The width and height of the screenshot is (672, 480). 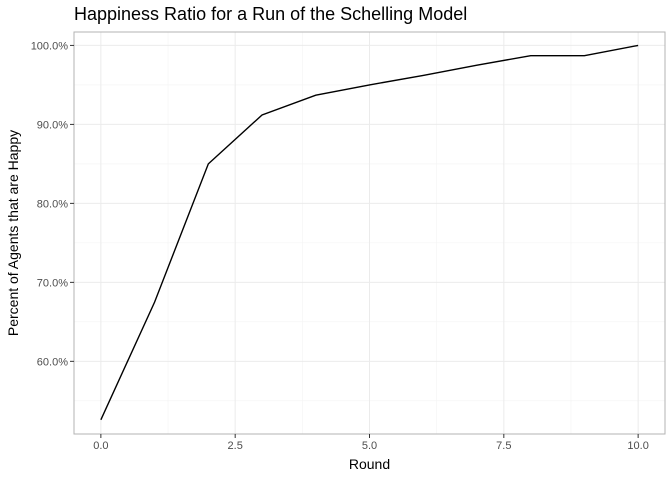 I want to click on x-tick-label: 7.5, so click(x=503, y=446).